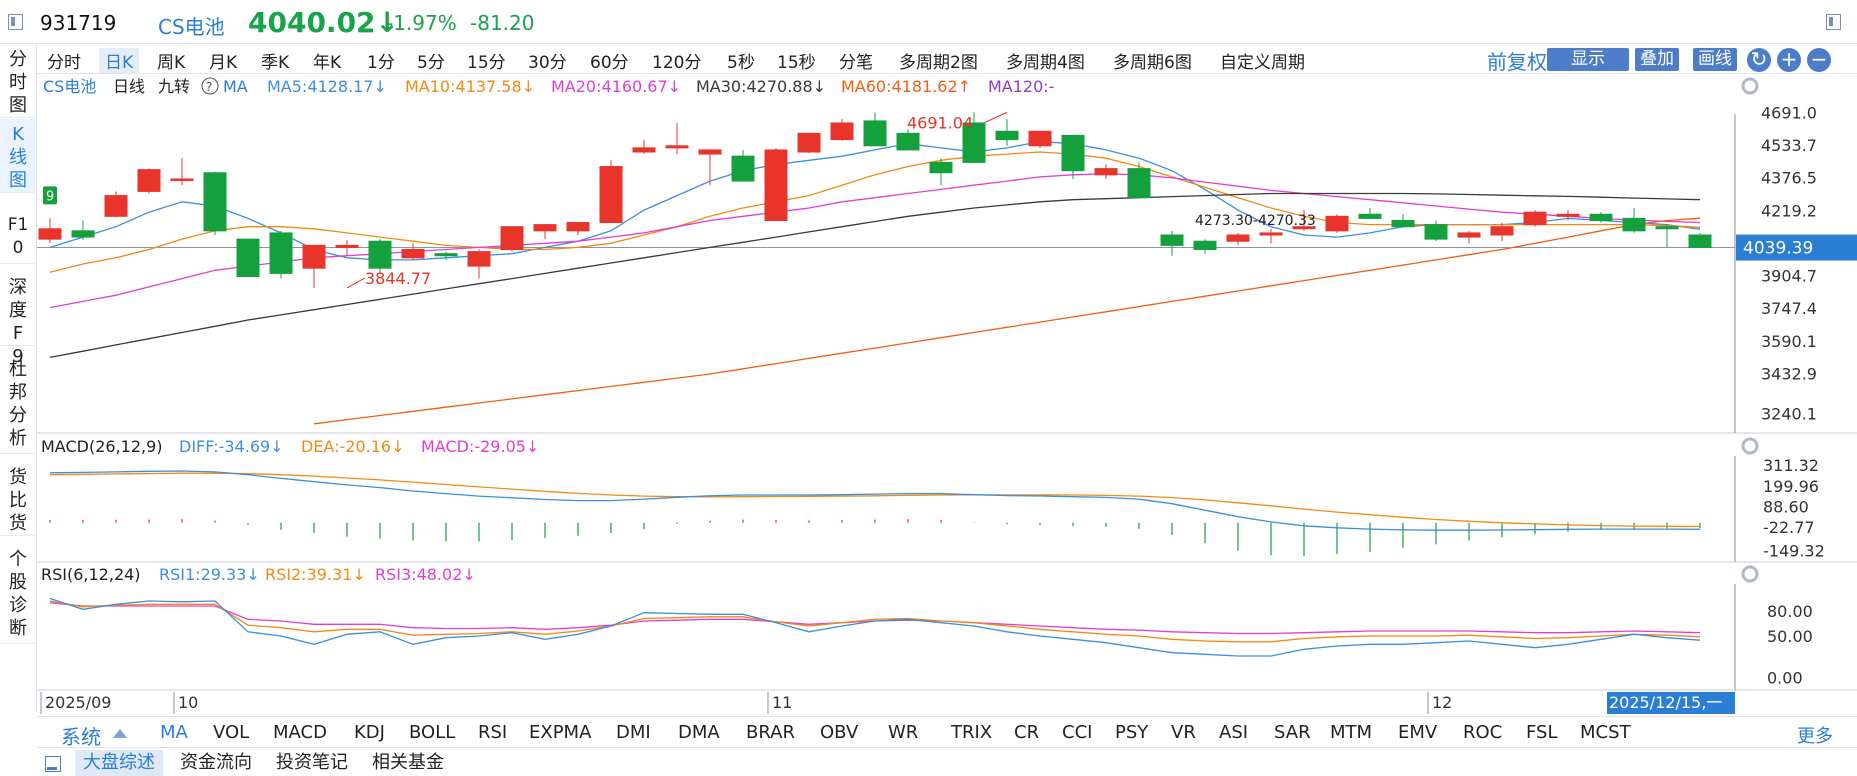 The height and width of the screenshot is (776, 1857). What do you see at coordinates (275, 63) in the screenshot?
I see `period-quarterly: 季K` at bounding box center [275, 63].